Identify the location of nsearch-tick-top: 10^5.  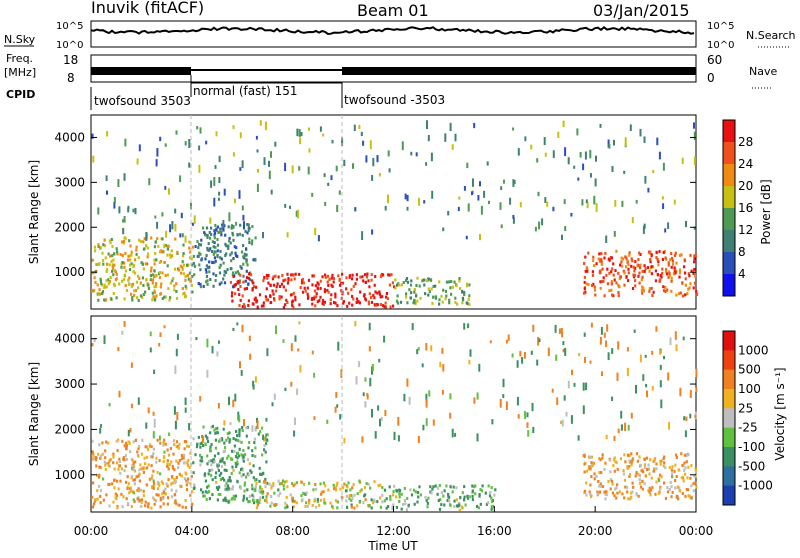
(720, 26).